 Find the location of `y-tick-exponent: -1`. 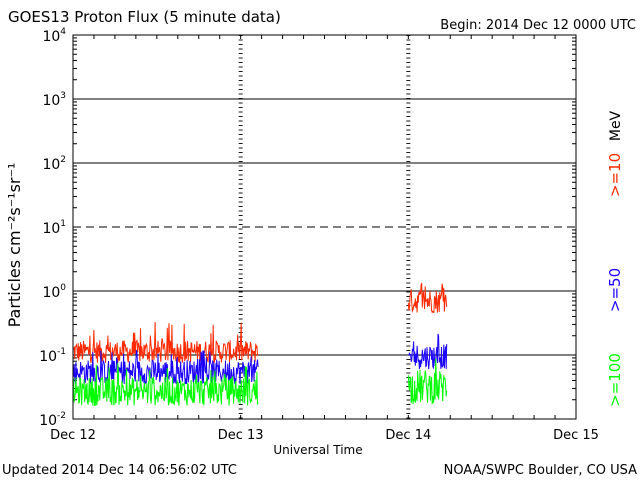

y-tick-exponent: -1 is located at coordinates (61, 352).